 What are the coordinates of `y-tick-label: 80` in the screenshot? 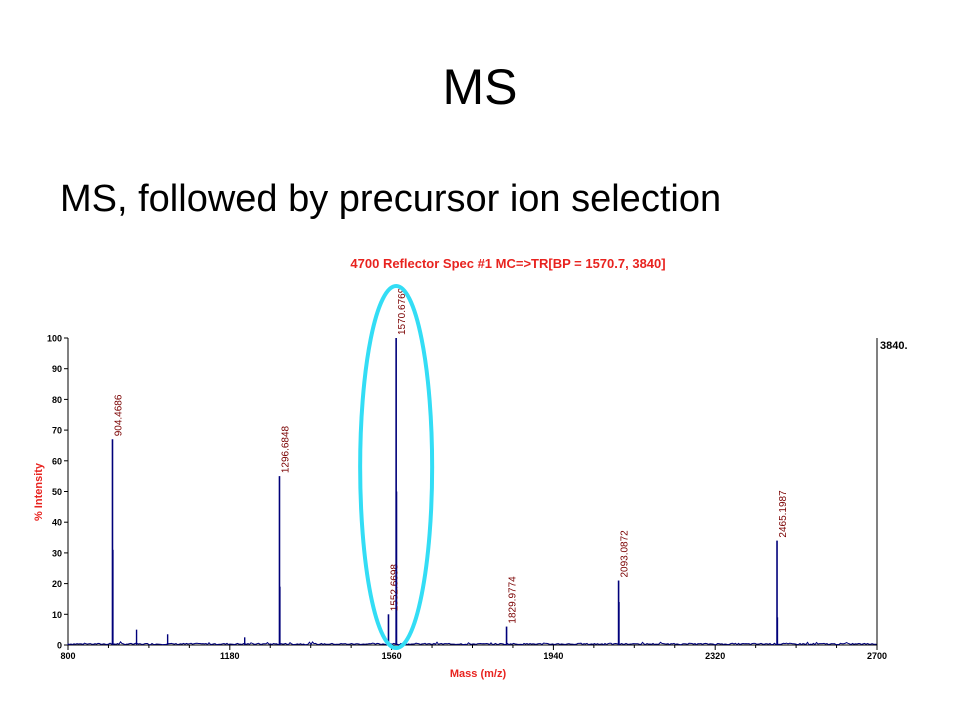 It's located at (57, 400).